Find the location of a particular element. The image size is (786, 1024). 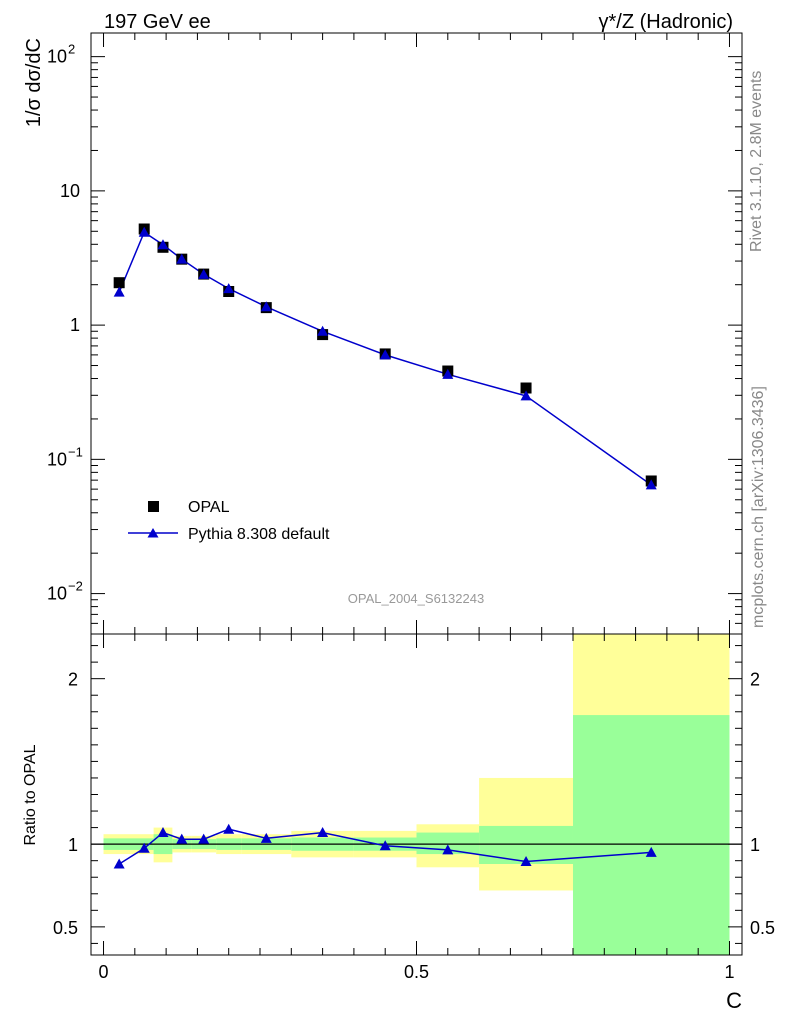

ratio-y-tick-label-left: 1 is located at coordinates (73, 845).